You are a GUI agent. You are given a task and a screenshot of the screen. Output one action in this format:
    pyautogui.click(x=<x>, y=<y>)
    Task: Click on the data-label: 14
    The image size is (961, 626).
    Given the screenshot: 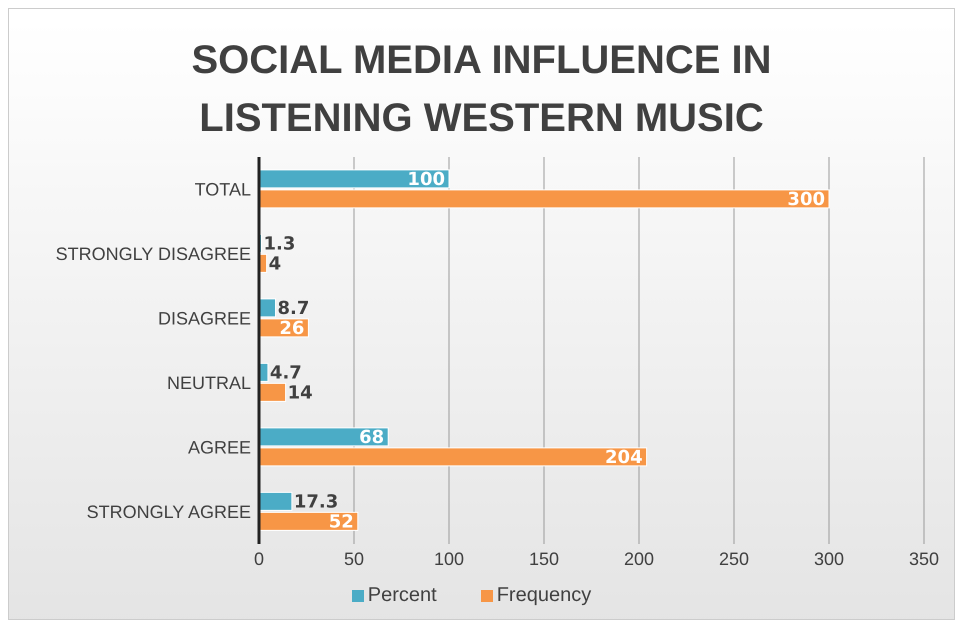 What is the action you would take?
    pyautogui.click(x=300, y=393)
    